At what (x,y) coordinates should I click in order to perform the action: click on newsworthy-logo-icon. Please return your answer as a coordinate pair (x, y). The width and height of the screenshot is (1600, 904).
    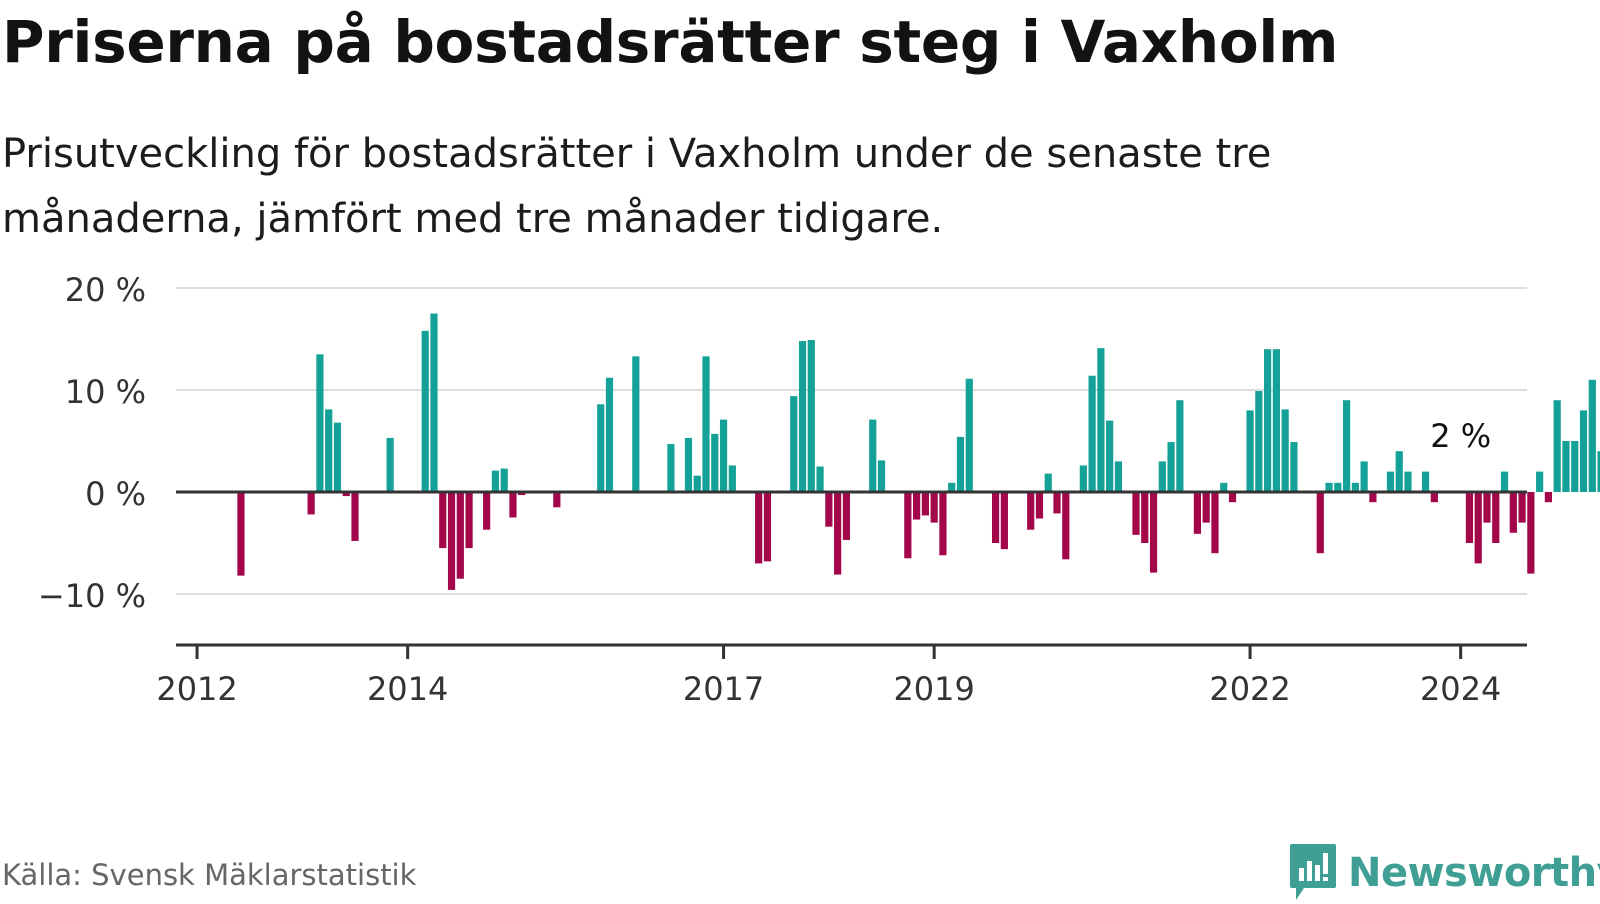
    Looking at the image, I should click on (1313, 872).